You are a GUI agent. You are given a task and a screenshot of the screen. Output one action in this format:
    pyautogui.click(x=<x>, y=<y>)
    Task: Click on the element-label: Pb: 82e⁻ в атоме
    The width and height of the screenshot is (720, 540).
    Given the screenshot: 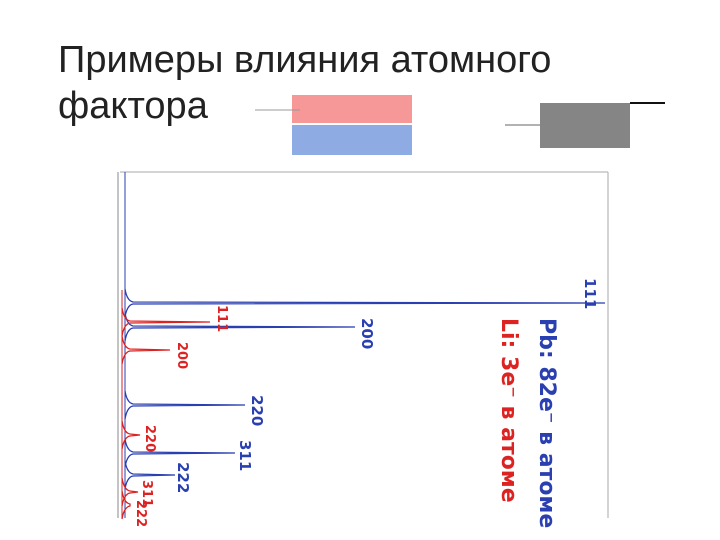 What is the action you would take?
    pyautogui.click(x=546, y=423)
    